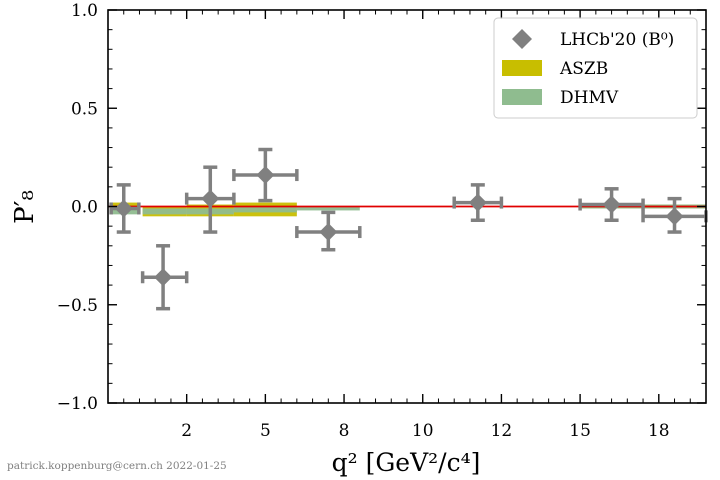 Image resolution: width=720 pixels, height=480 pixels. Describe the element at coordinates (589, 98) in the screenshot. I see `legend-label: DHMV` at that location.